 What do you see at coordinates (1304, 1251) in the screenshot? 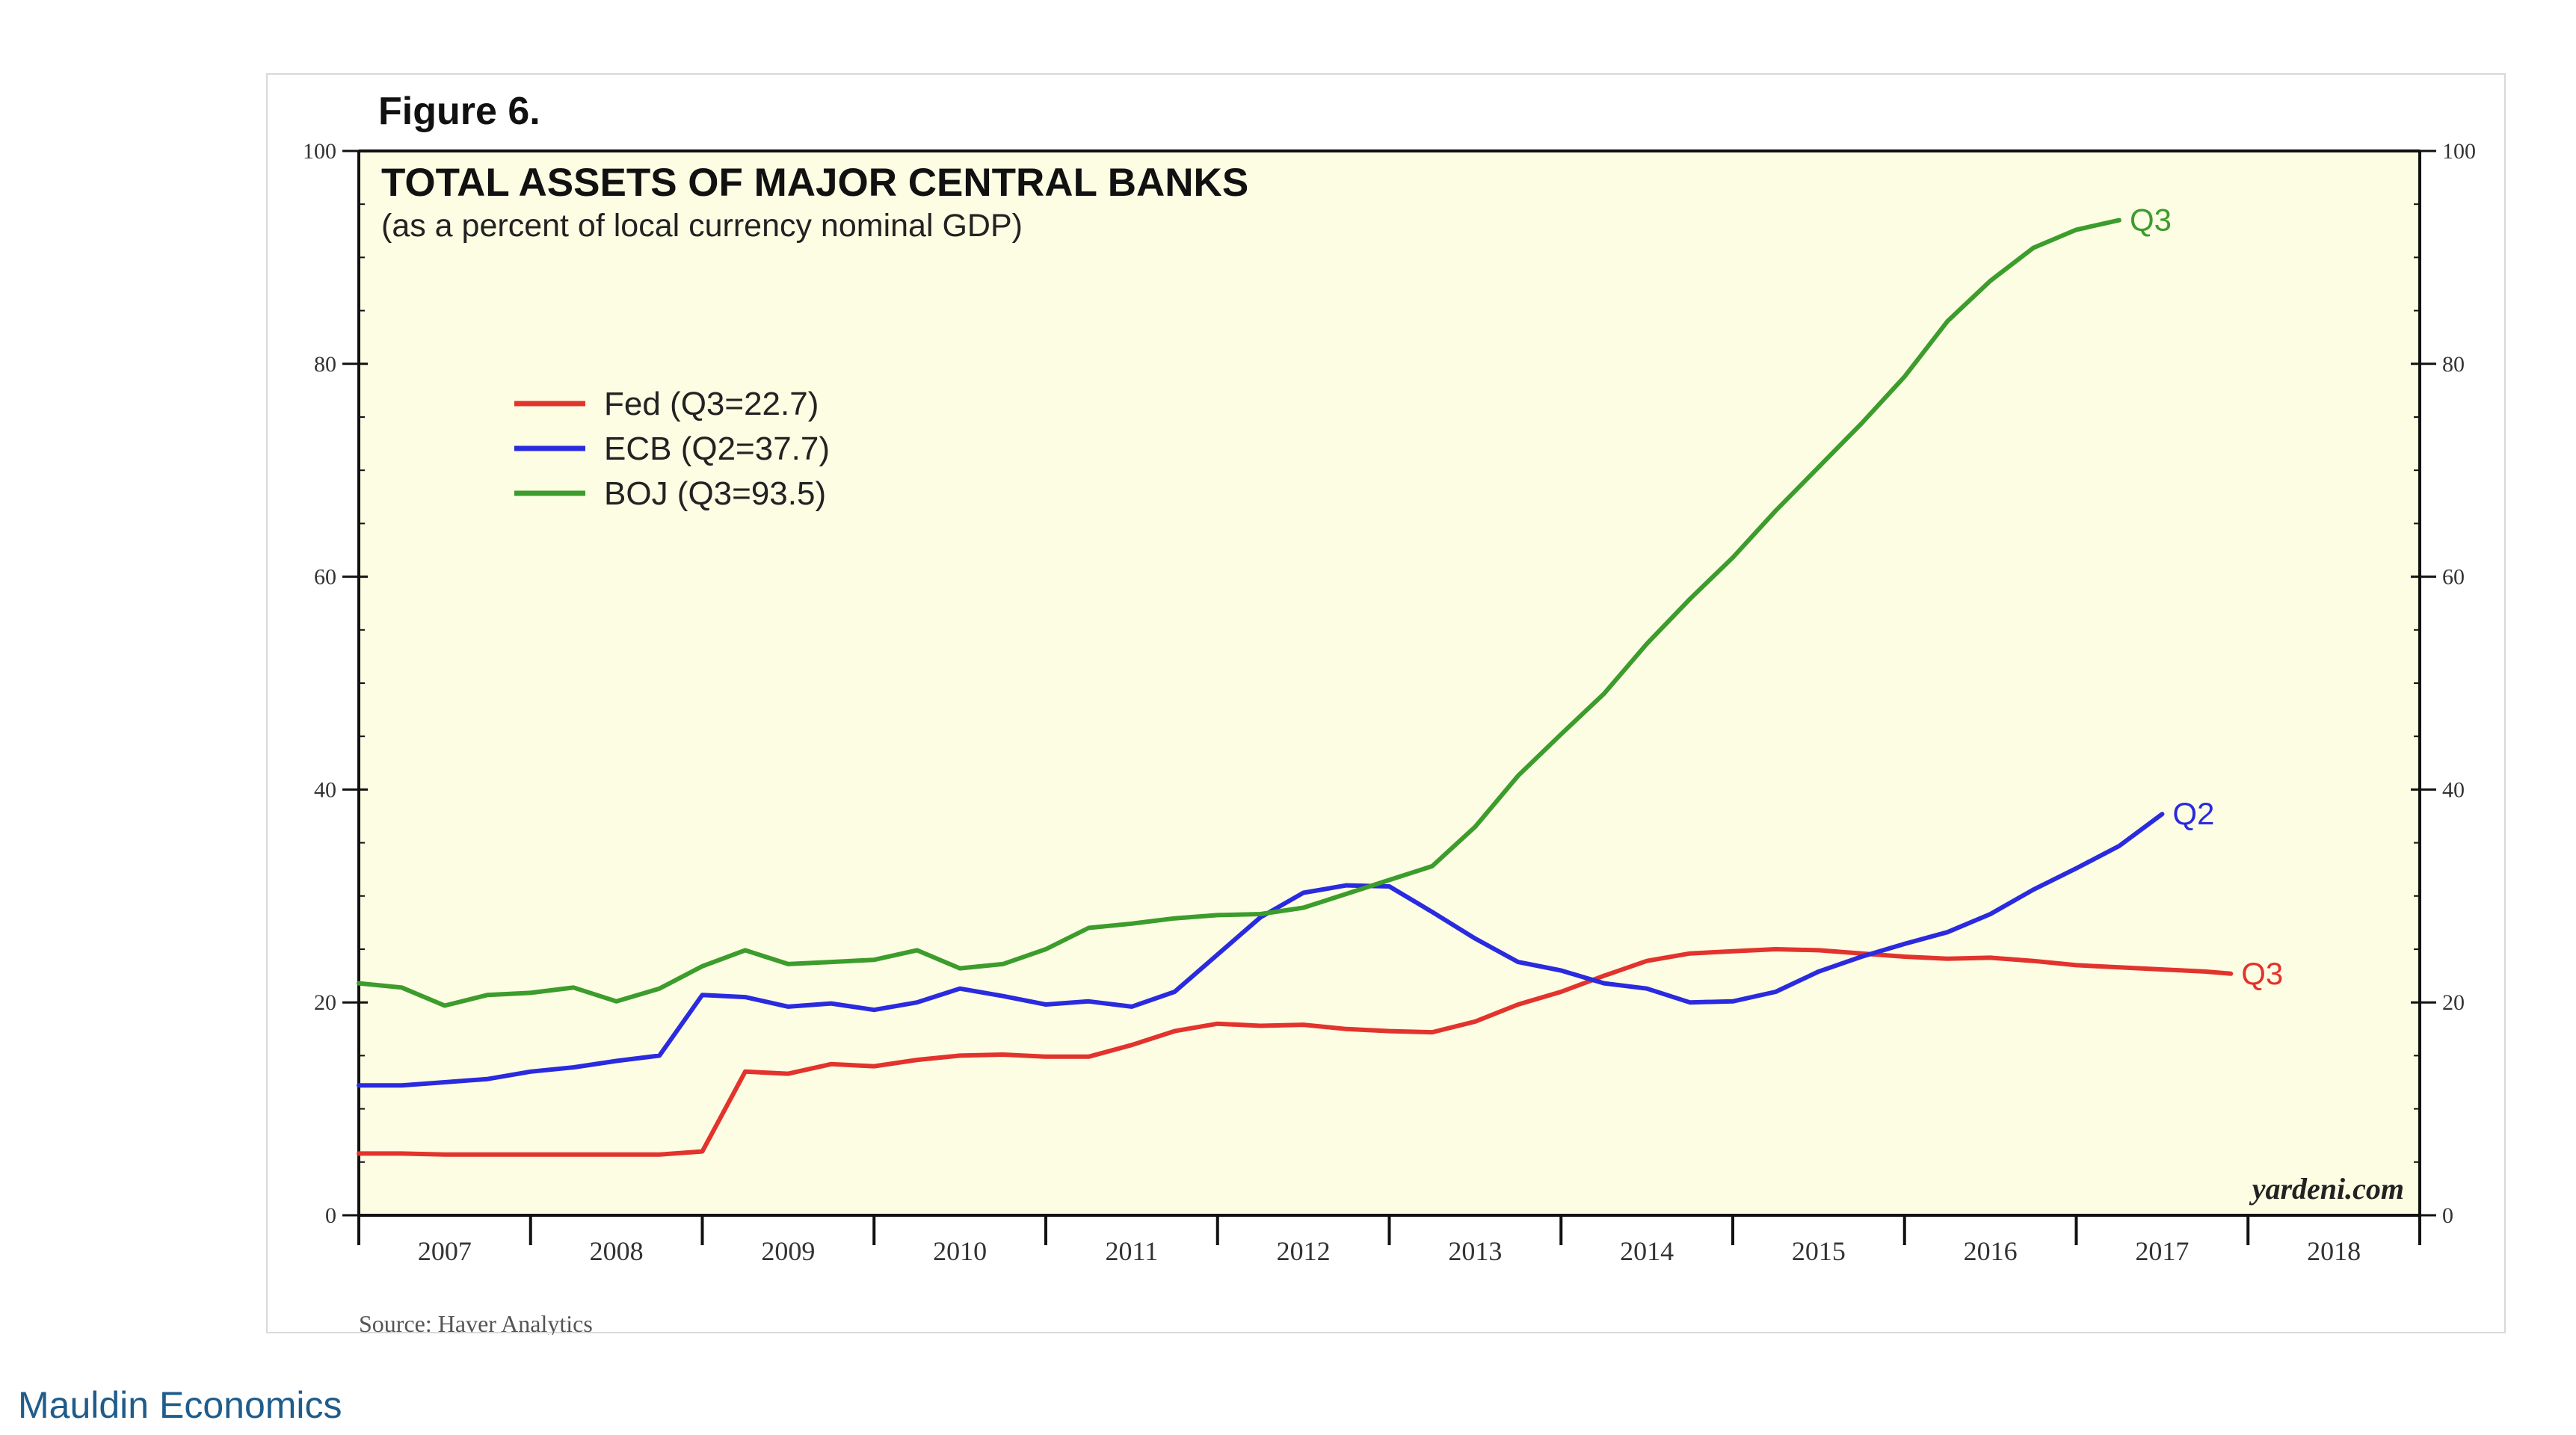
I see `x-tick-label: 2012` at bounding box center [1304, 1251].